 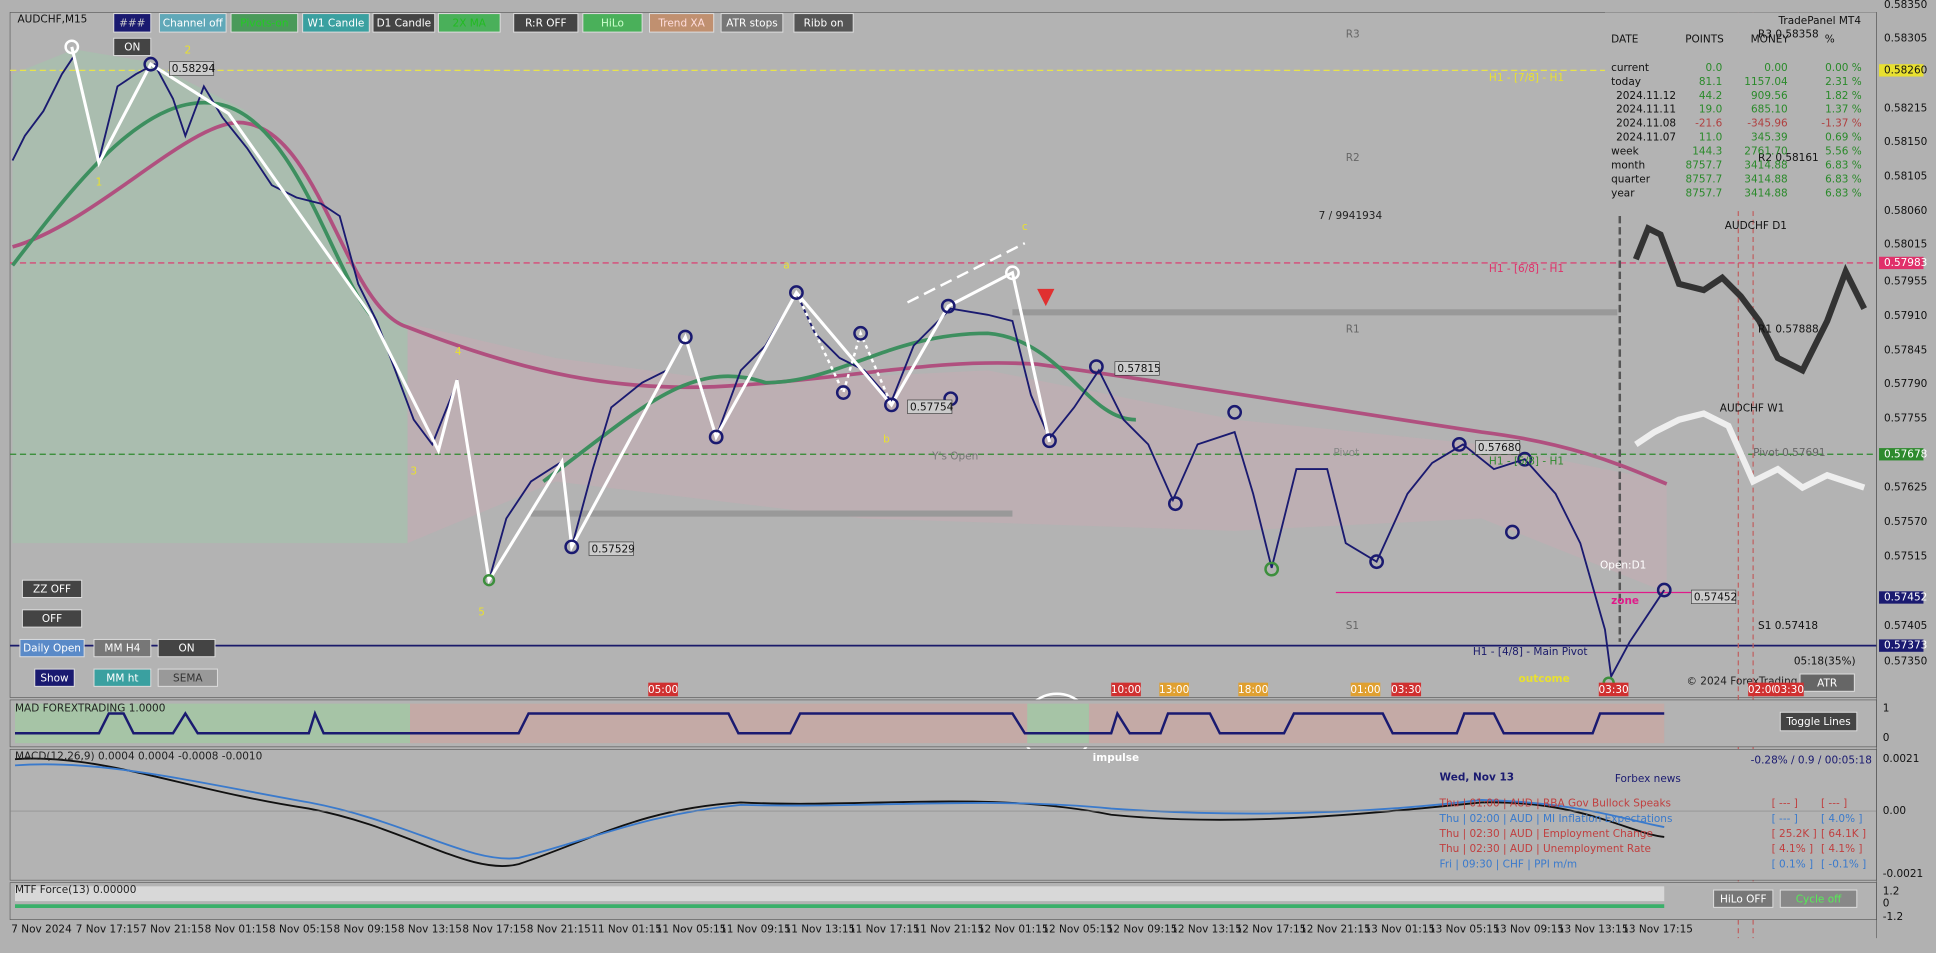 What do you see at coordinates (1528, 930) in the screenshot?
I see `time-label: 13 Nov 09:15` at bounding box center [1528, 930].